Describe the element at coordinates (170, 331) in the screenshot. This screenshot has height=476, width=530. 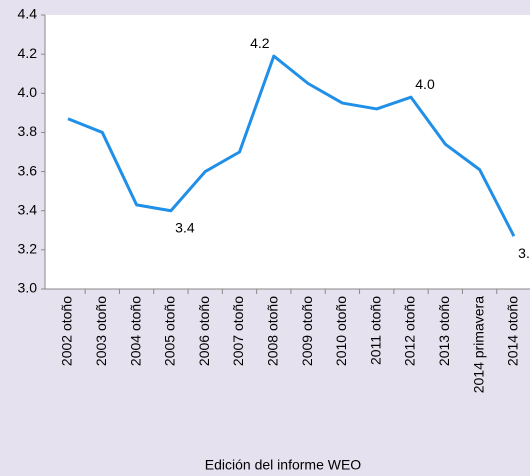
I see `x-tick-label: 2005 otoño` at that location.